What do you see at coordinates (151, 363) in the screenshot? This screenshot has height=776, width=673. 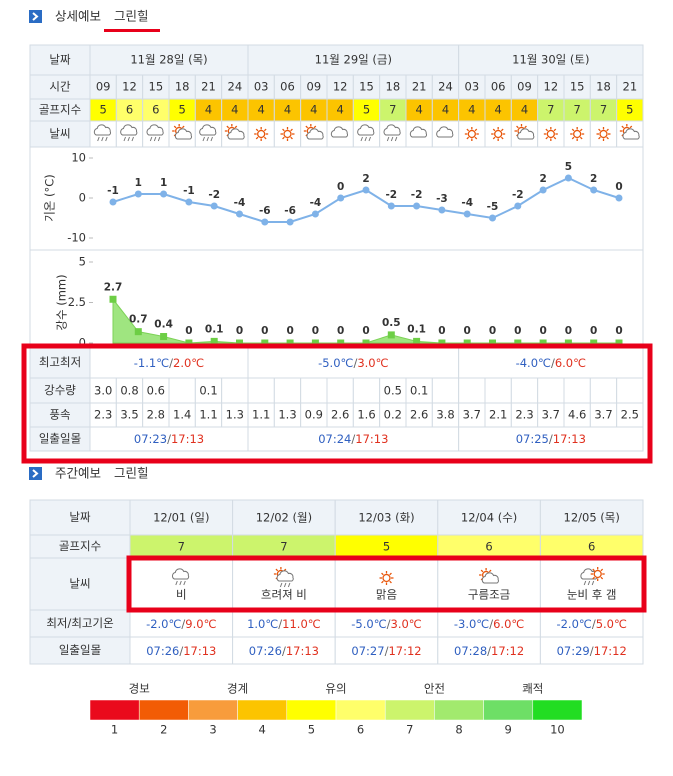 I see `pair-first: -1.1℃` at bounding box center [151, 363].